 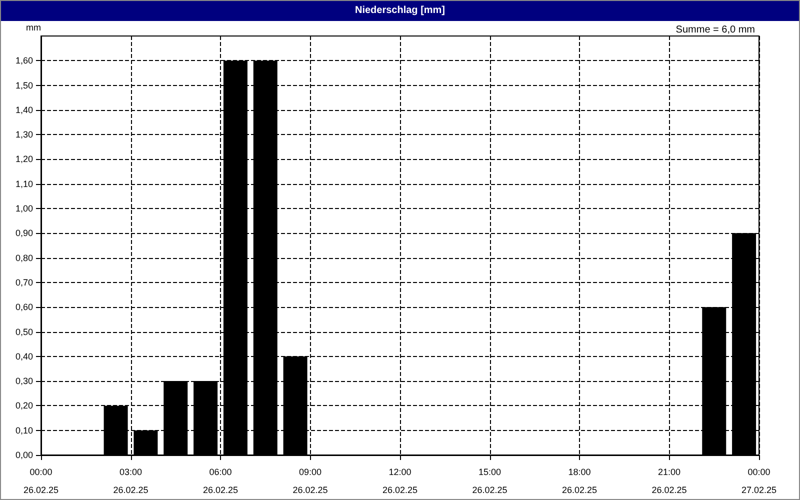 I want to click on y-tick-label: 0,60, so click(x=24, y=307).